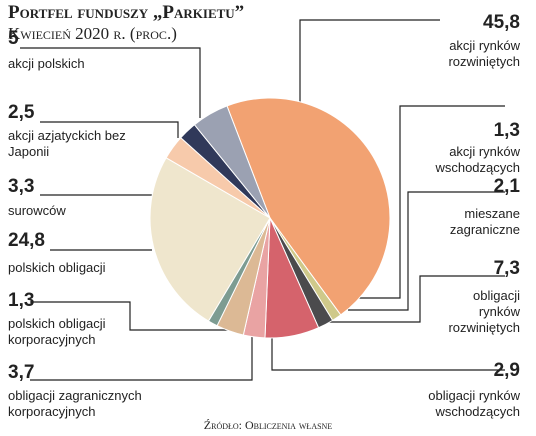 The width and height of the screenshot is (536, 436). Describe the element at coordinates (67, 143) in the screenshot. I see `category-label: akcji azjatyckich bez Japonii` at that location.